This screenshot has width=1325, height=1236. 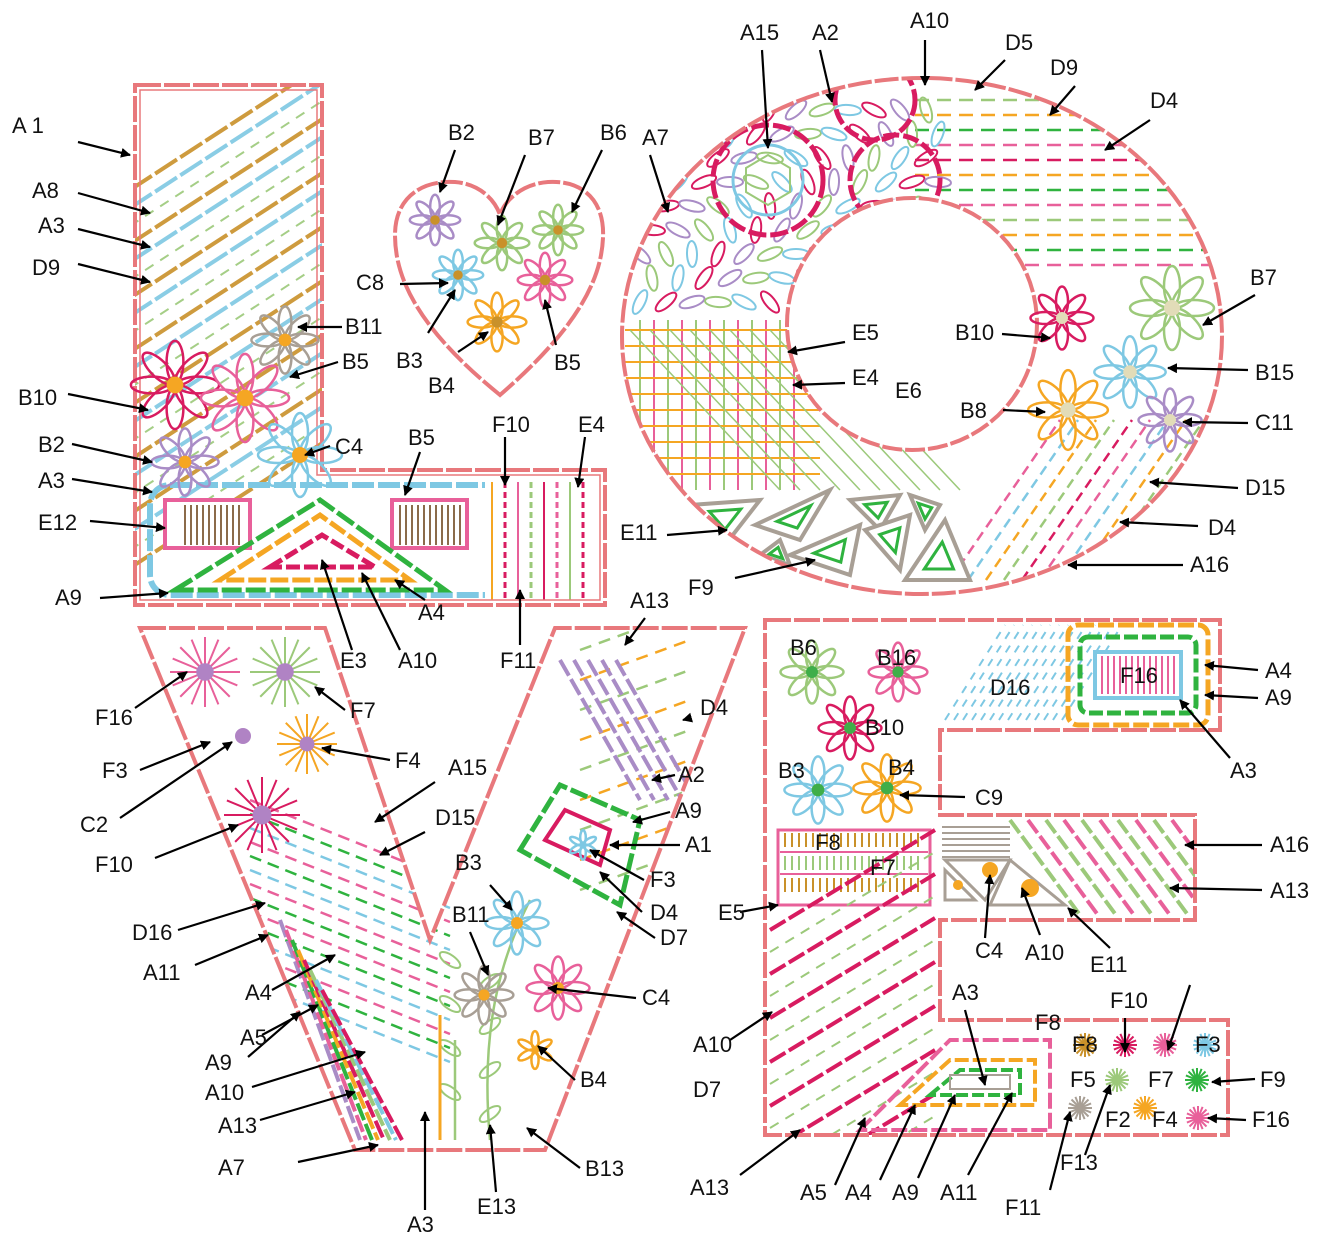 I want to click on callout-label: E13, so click(x=496, y=1206).